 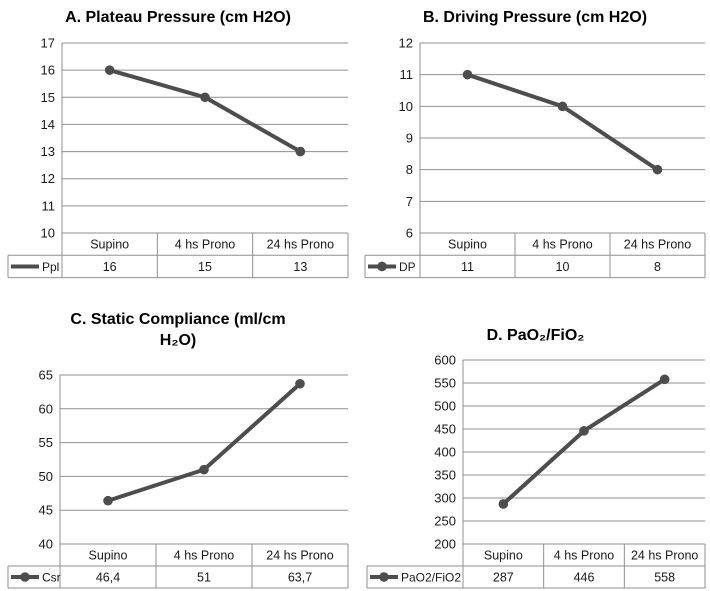 What do you see at coordinates (178, 17) in the screenshot?
I see `chart-title-a: A. Plateau Pressure (cm H2O)` at bounding box center [178, 17].